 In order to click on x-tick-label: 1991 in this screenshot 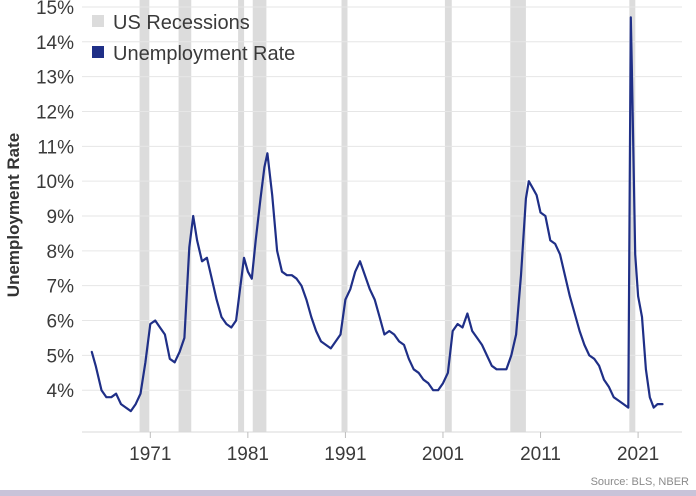, I will do `click(345, 454)`.